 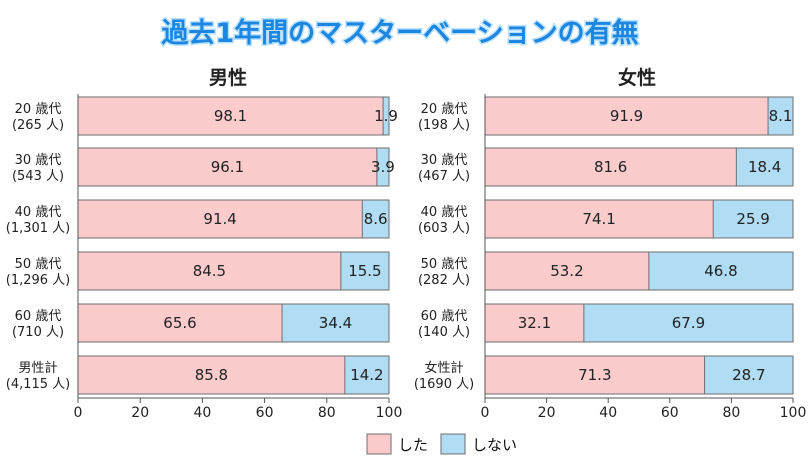 What do you see at coordinates (140, 413) in the screenshot?
I see `male-x-tick-label: 20` at bounding box center [140, 413].